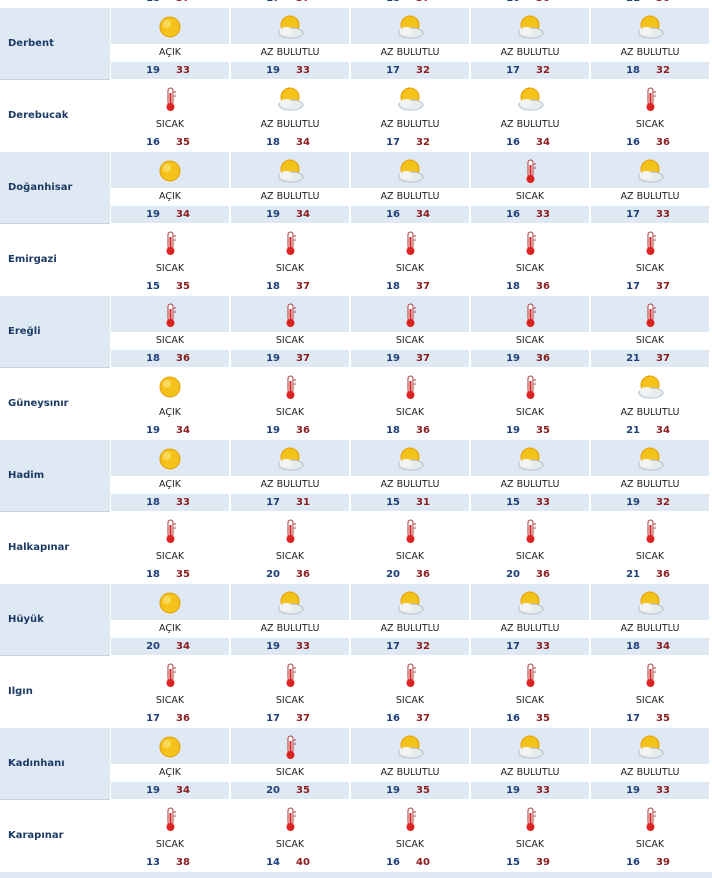  I want to click on high-temp: 33, so click(543, 646).